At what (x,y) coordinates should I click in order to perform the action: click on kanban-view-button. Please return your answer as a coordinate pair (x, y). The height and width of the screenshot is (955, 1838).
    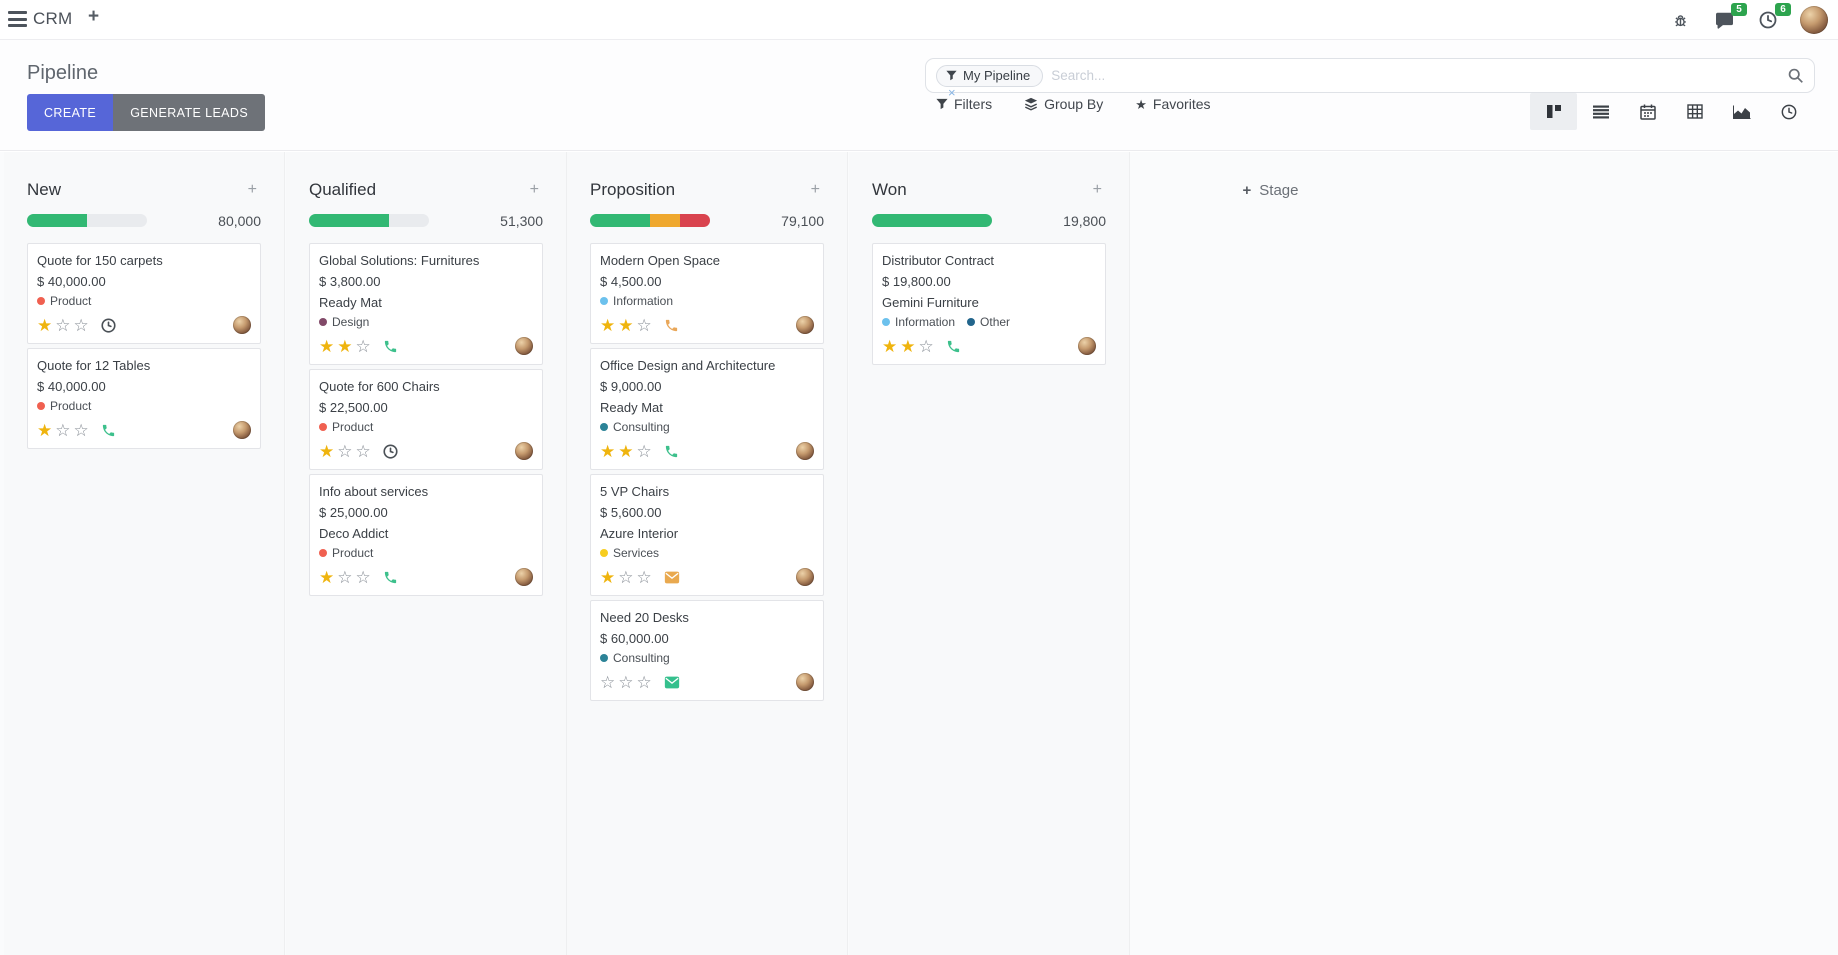
    Looking at the image, I should click on (1553, 111).